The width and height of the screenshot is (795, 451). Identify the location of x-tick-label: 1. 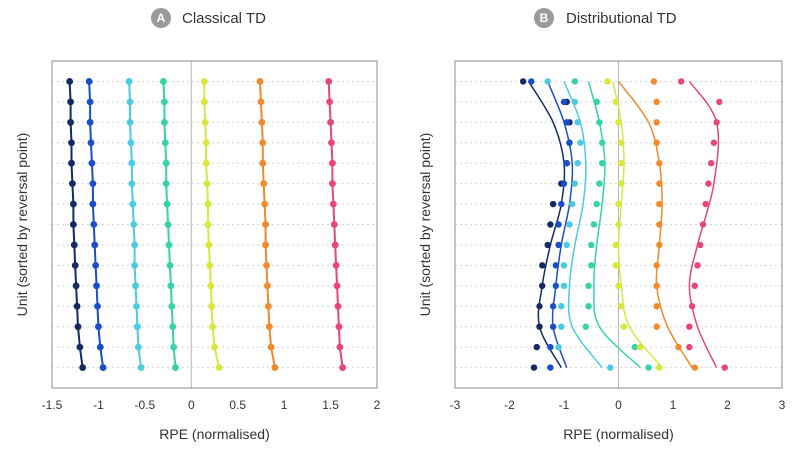
(673, 405).